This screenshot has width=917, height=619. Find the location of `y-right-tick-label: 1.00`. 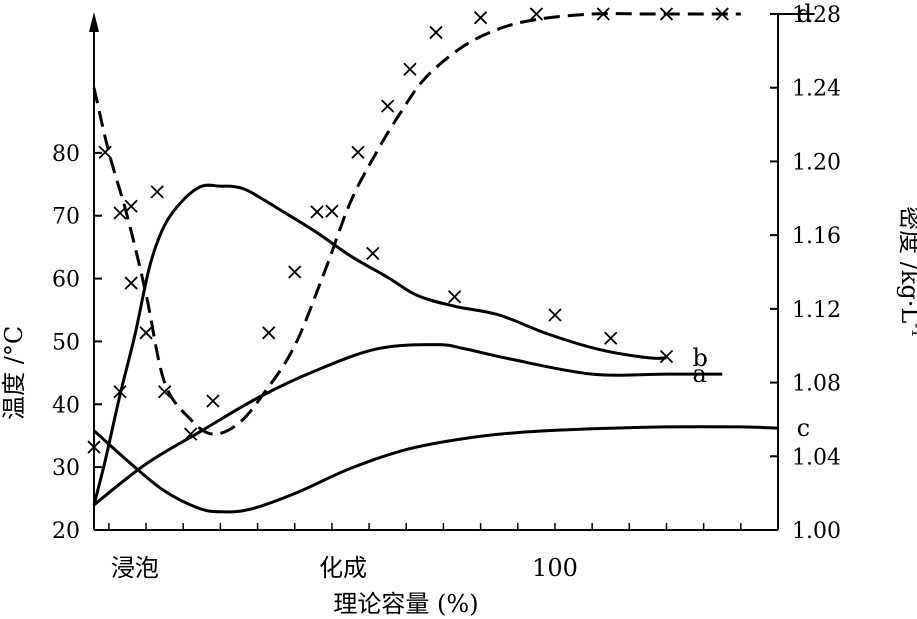

y-right-tick-label: 1.00 is located at coordinates (816, 531).